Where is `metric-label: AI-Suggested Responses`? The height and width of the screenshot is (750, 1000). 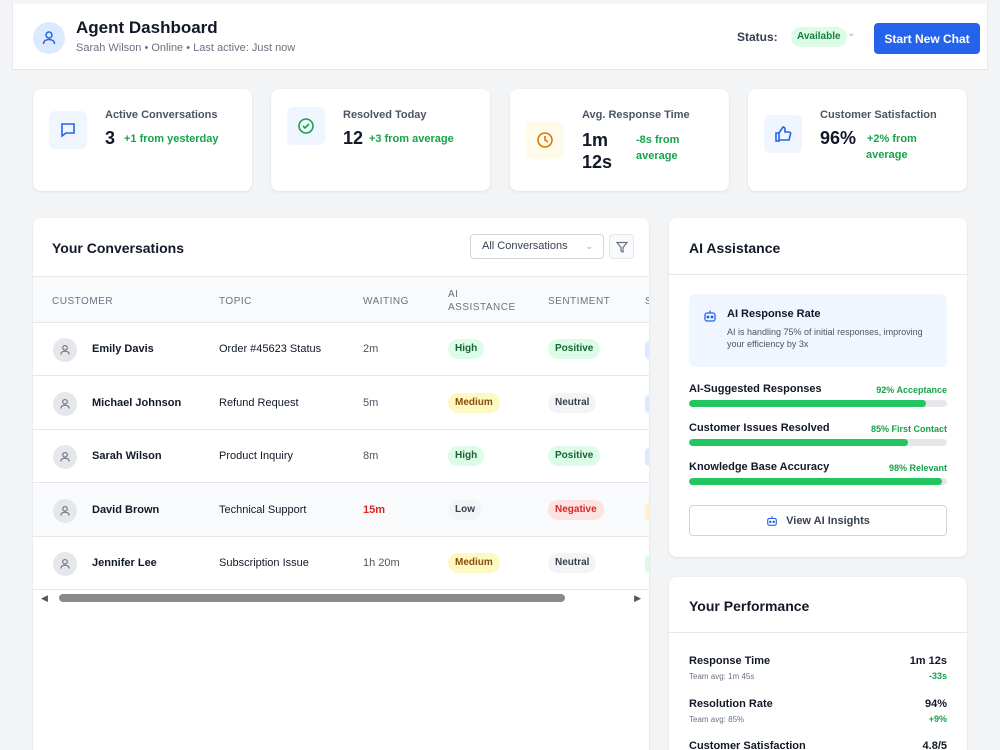
metric-label: AI-Suggested Responses is located at coordinates (755, 389).